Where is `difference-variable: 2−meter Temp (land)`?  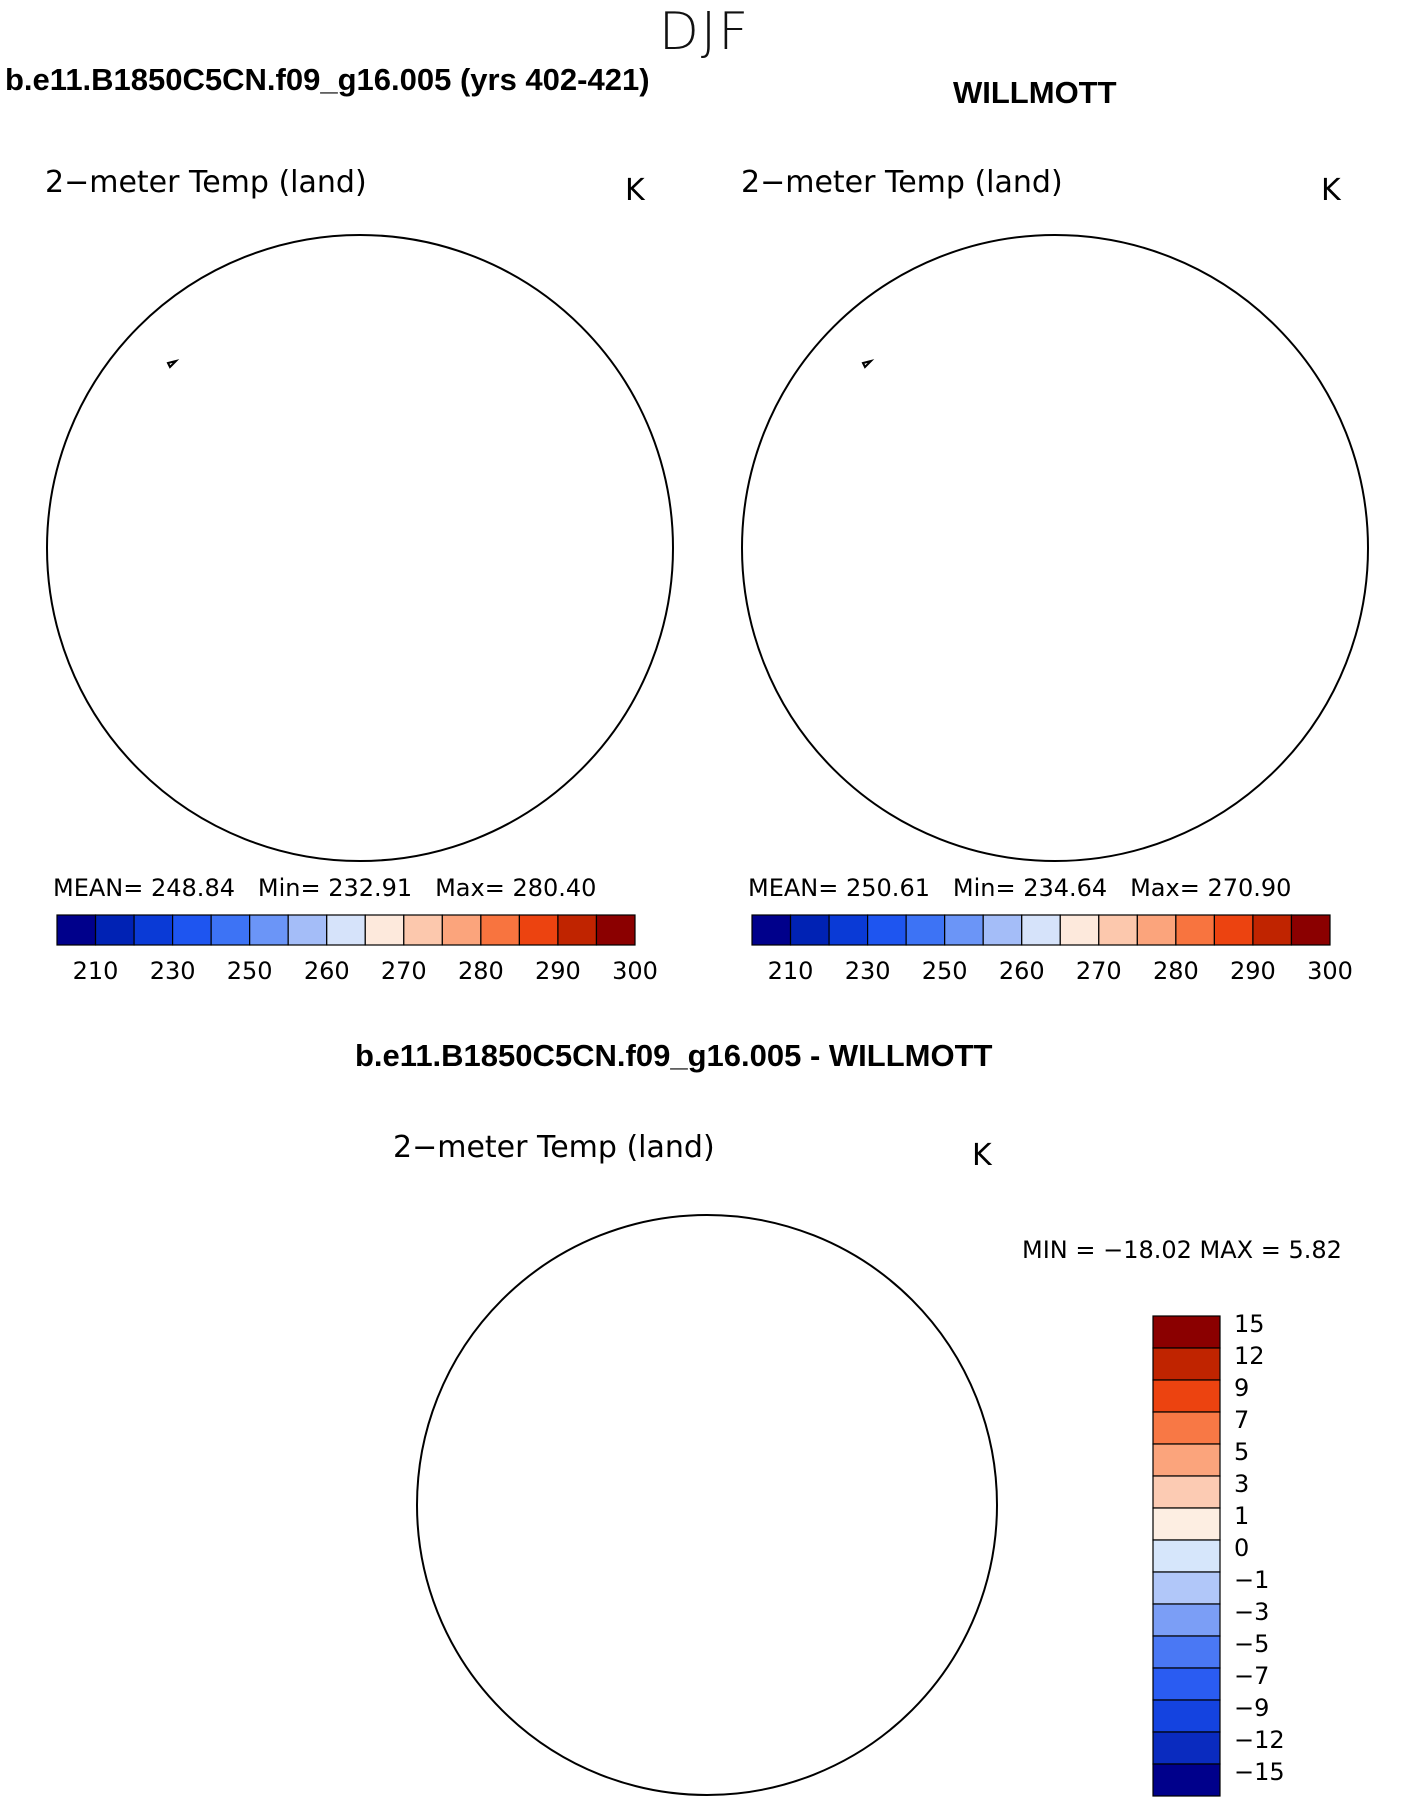
difference-variable: 2−meter Temp (land) is located at coordinates (554, 1147).